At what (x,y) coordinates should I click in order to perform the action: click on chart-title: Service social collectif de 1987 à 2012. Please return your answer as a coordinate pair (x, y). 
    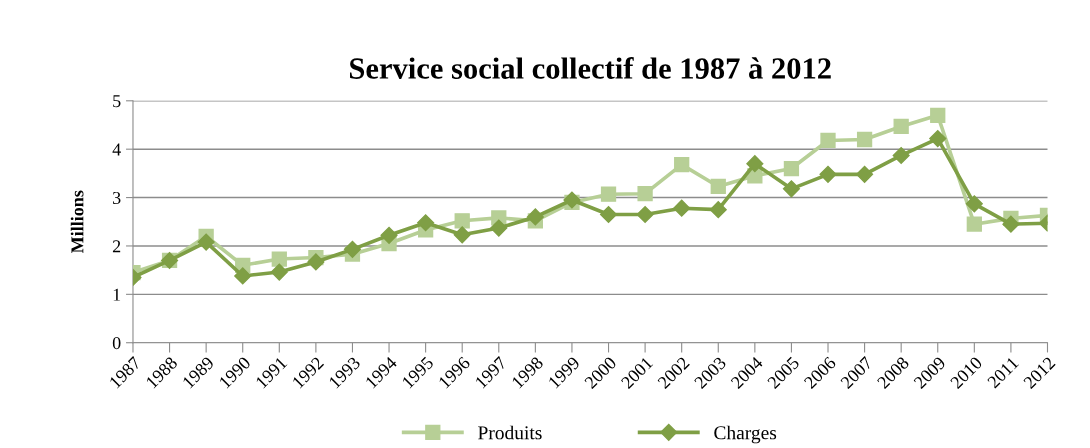
    Looking at the image, I should click on (590, 68).